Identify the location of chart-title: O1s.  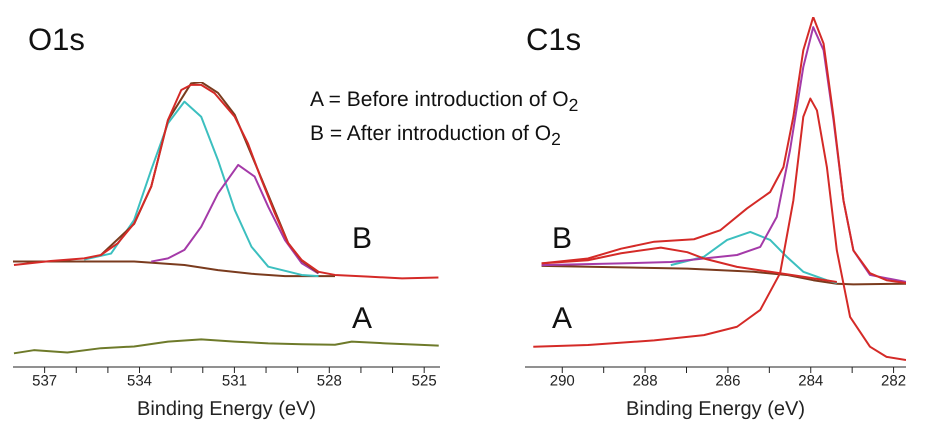
(56, 40).